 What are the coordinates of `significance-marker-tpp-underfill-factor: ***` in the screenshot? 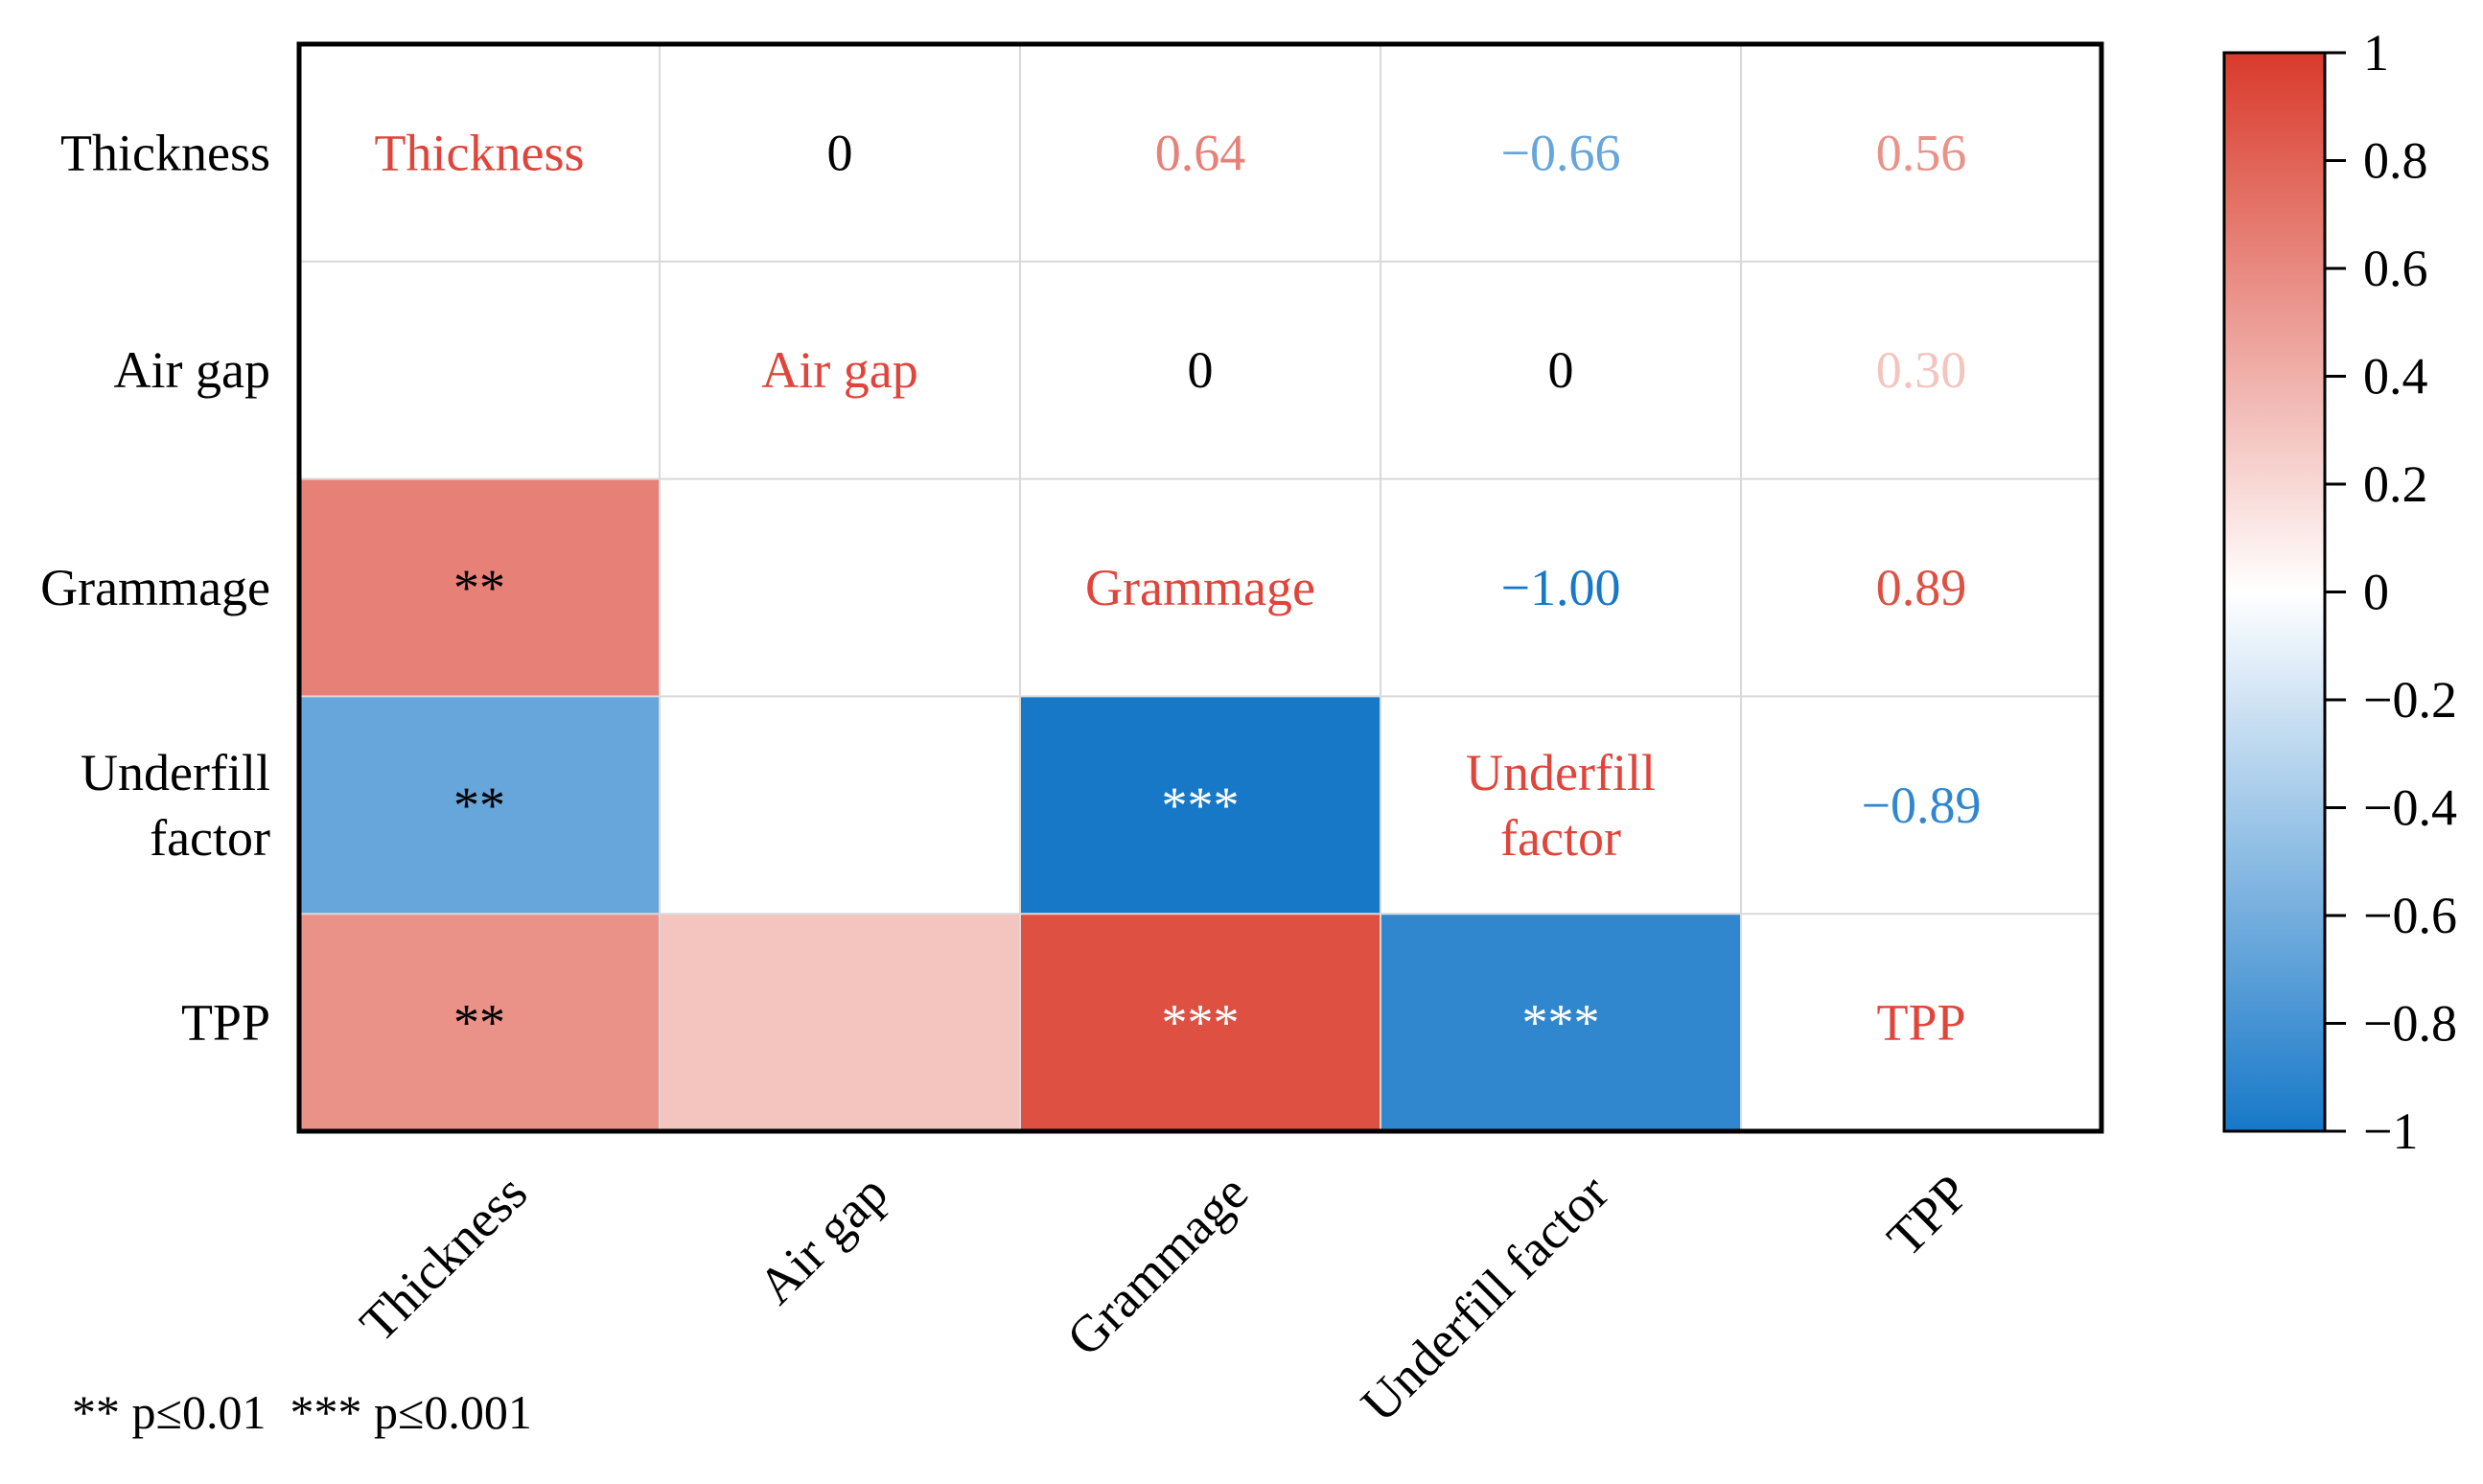 It's located at (1561, 1023).